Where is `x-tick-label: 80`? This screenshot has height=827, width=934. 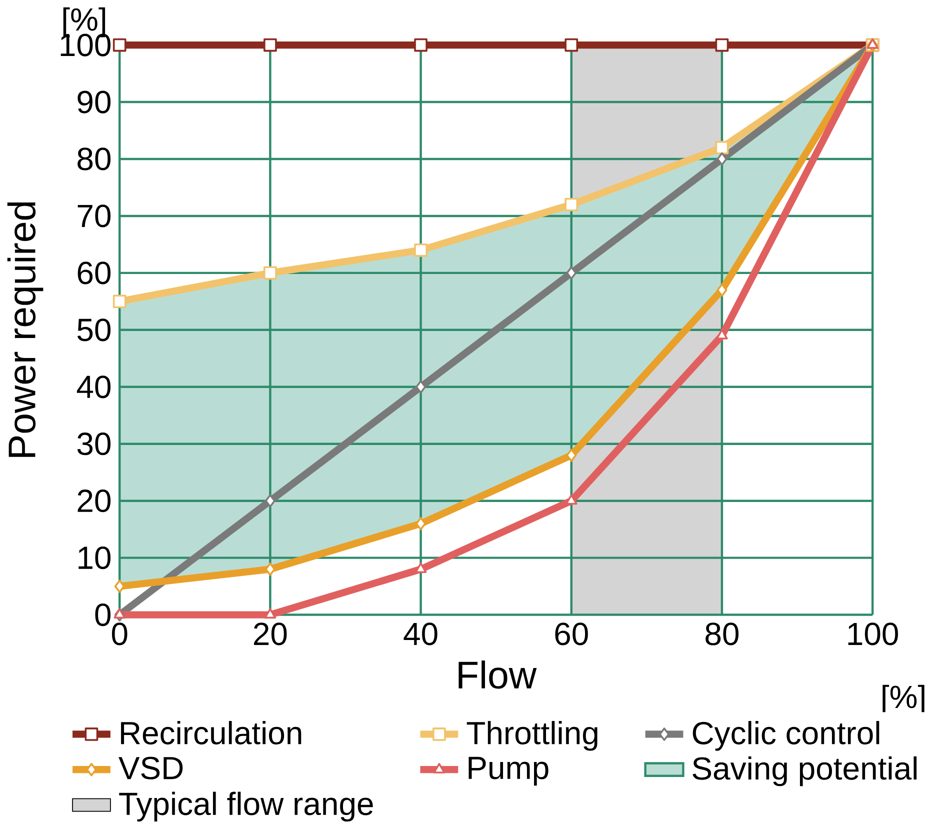 x-tick-label: 80 is located at coordinates (722, 634).